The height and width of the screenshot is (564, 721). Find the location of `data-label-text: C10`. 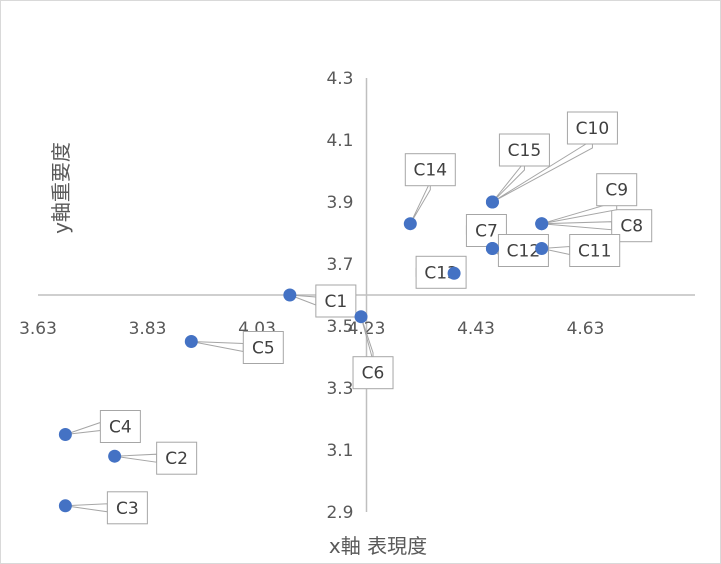

data-label-text: C10 is located at coordinates (593, 129).